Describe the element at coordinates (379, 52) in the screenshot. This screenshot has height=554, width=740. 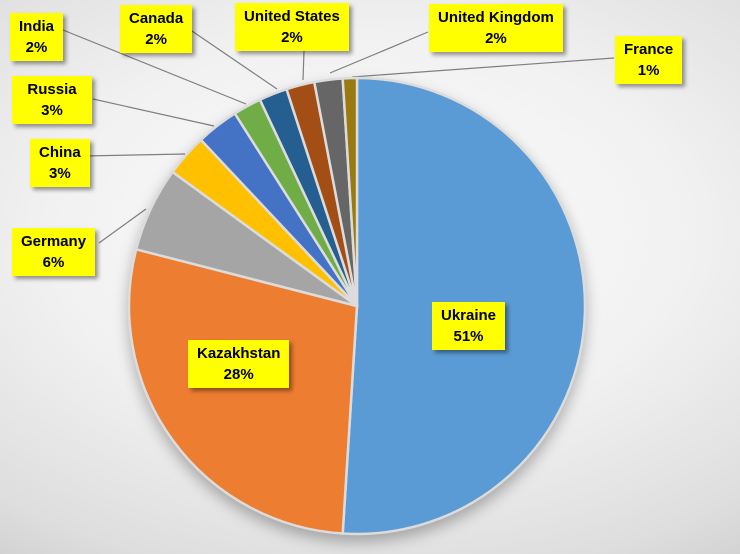
I see `leader-line-united-kingdom` at that location.